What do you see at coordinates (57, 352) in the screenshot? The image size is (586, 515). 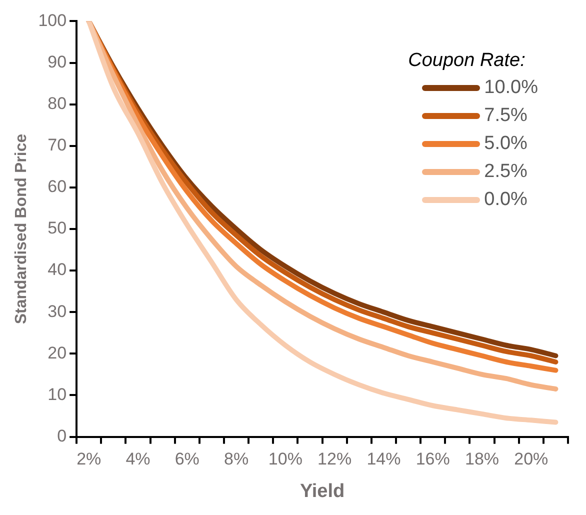 I see `y-tick-label: 20` at bounding box center [57, 352].